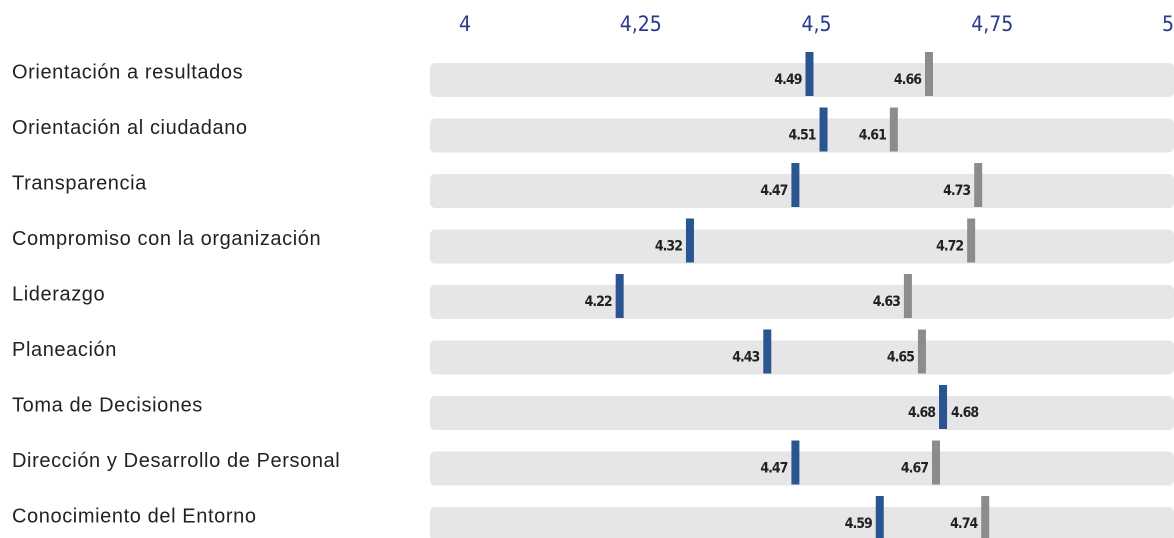 The width and height of the screenshot is (1174, 538). Describe the element at coordinates (949, 247) in the screenshot. I see `value-label: 4.72` at that location.